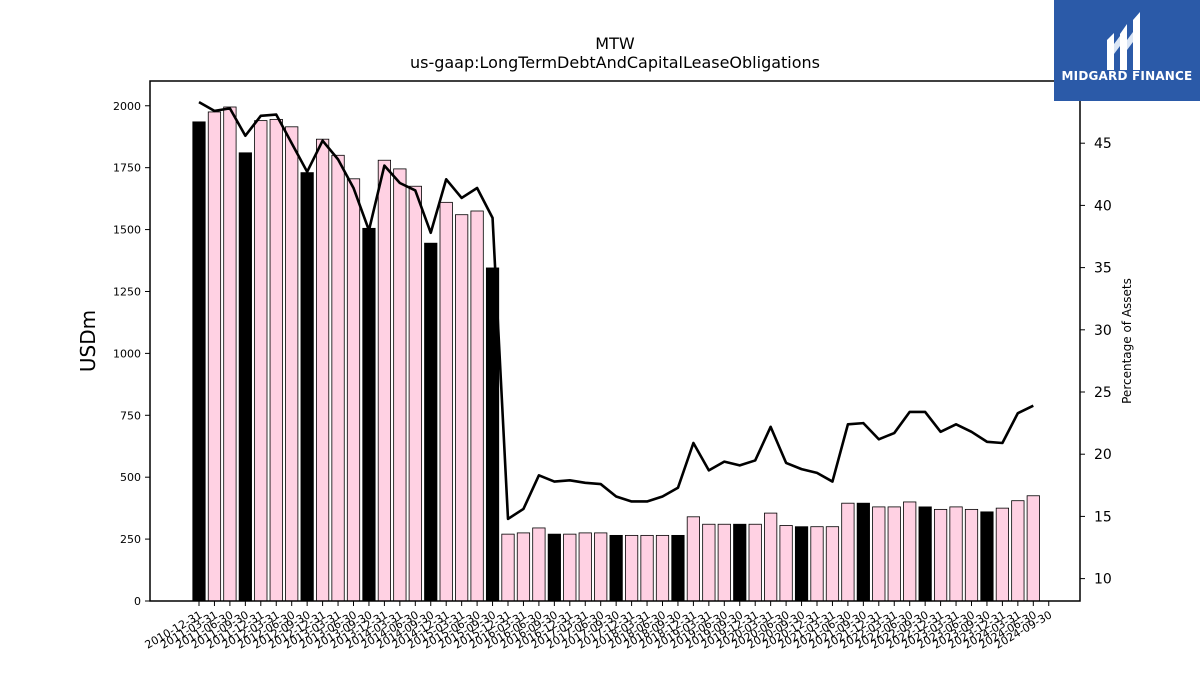 Image resolution: width=1200 pixels, height=675 pixels. Describe the element at coordinates (127, 230) in the screenshot. I see `left-tick-label: 1500` at that location.